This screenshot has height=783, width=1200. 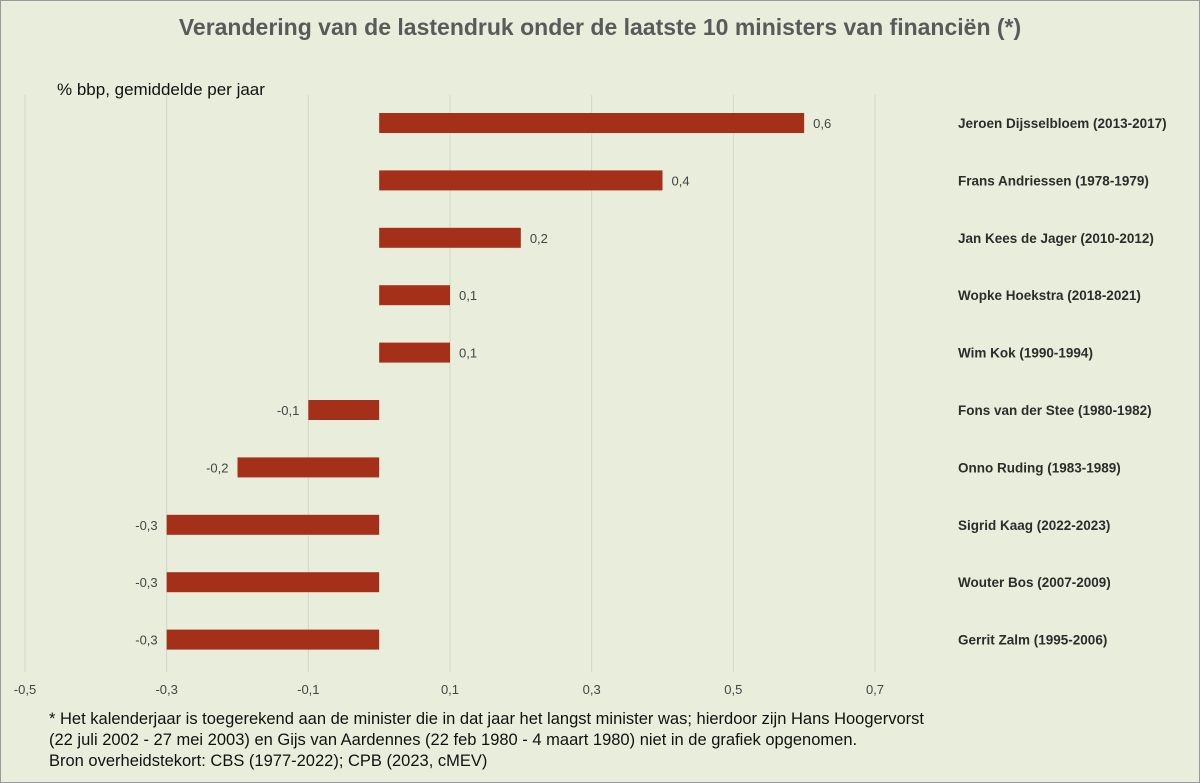 I want to click on x-tick-label: -0,1, so click(x=308, y=689).